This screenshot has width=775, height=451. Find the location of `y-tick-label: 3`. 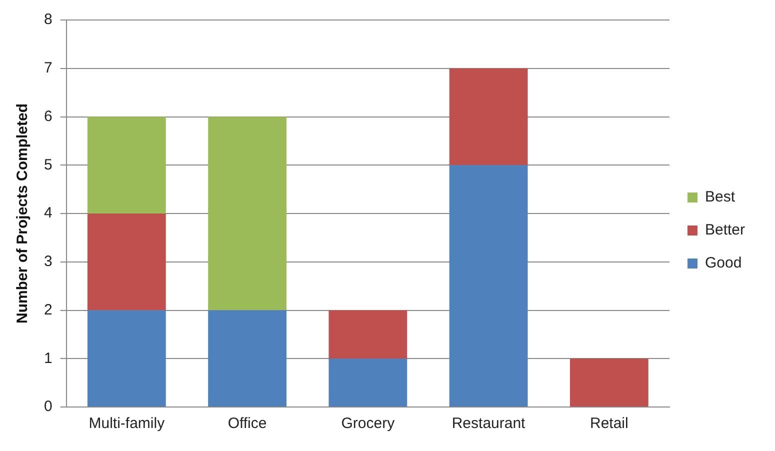

y-tick-label: 3 is located at coordinates (48, 261).